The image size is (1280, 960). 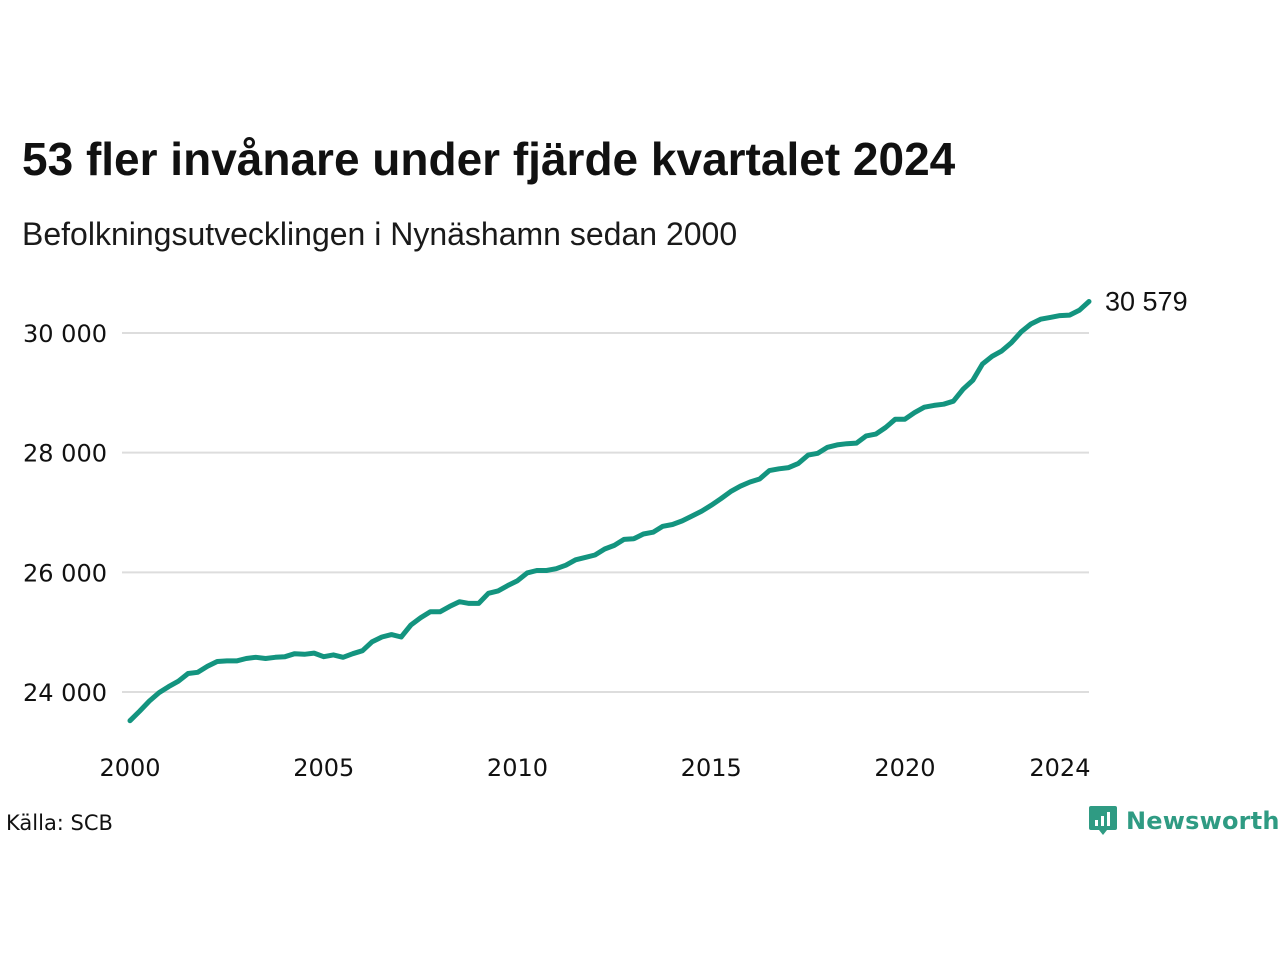 I want to click on y-tick-label: 28 000, so click(x=65, y=454).